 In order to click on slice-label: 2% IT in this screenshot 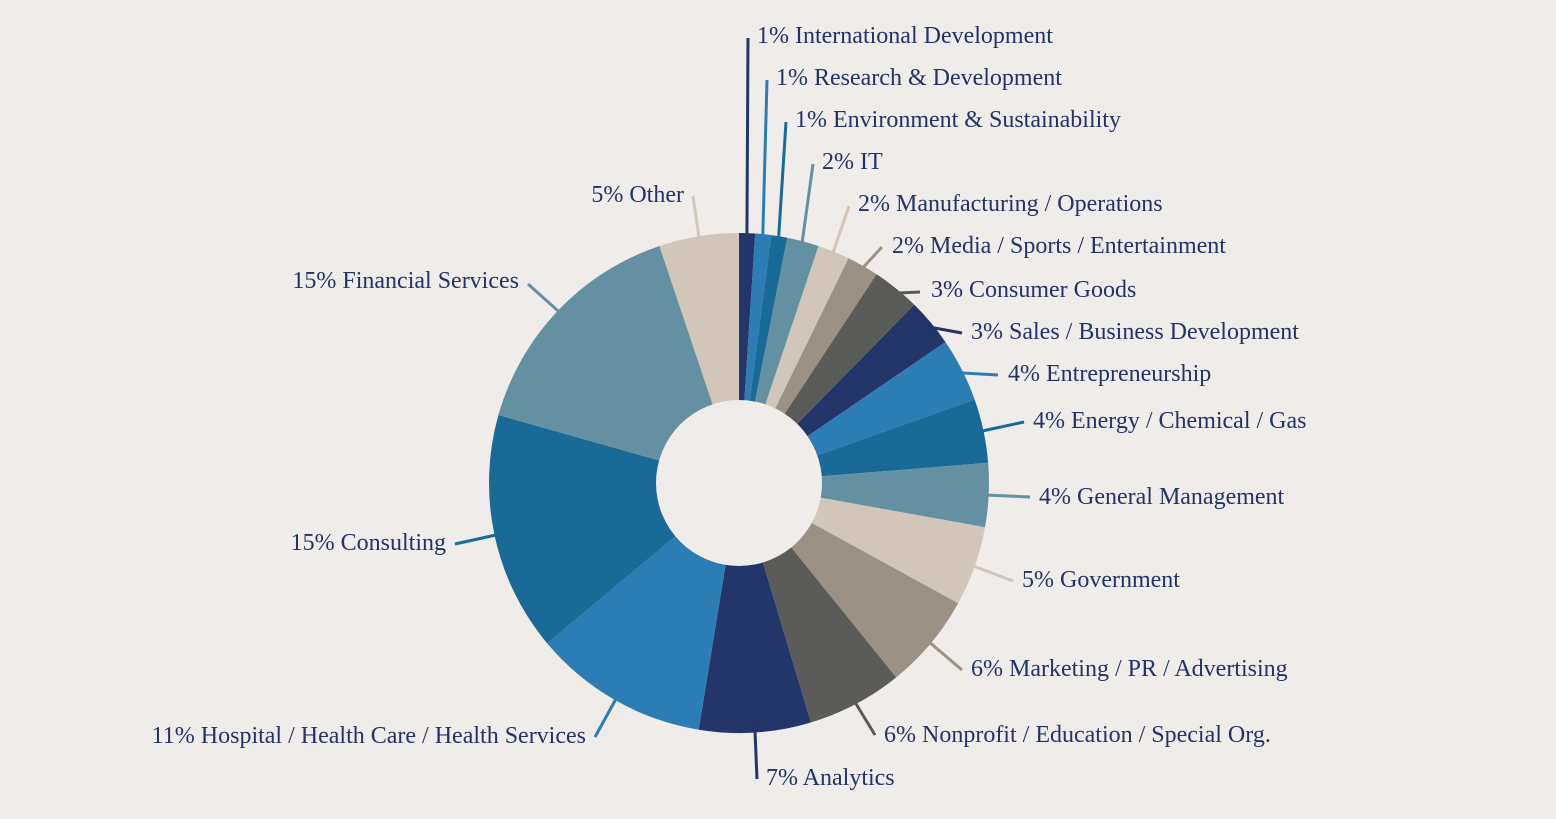, I will do `click(852, 162)`.